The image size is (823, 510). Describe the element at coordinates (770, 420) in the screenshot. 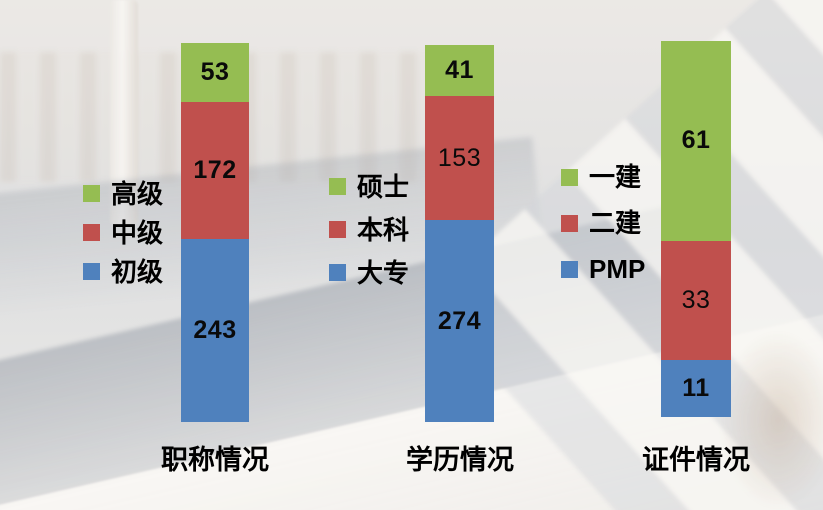

I see `gravel-decor` at that location.